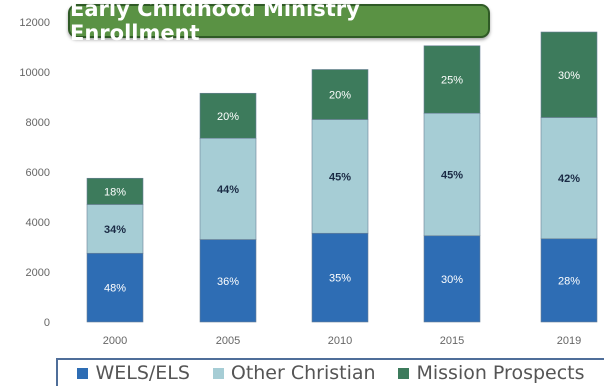 The height and width of the screenshot is (386, 604). I want to click on data-label: 28%, so click(569, 281).